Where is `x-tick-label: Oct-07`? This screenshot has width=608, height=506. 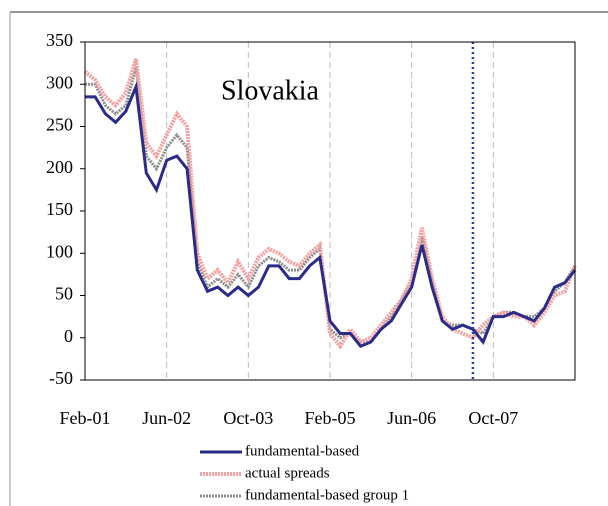 x-tick-label: Oct-07 is located at coordinates (493, 418).